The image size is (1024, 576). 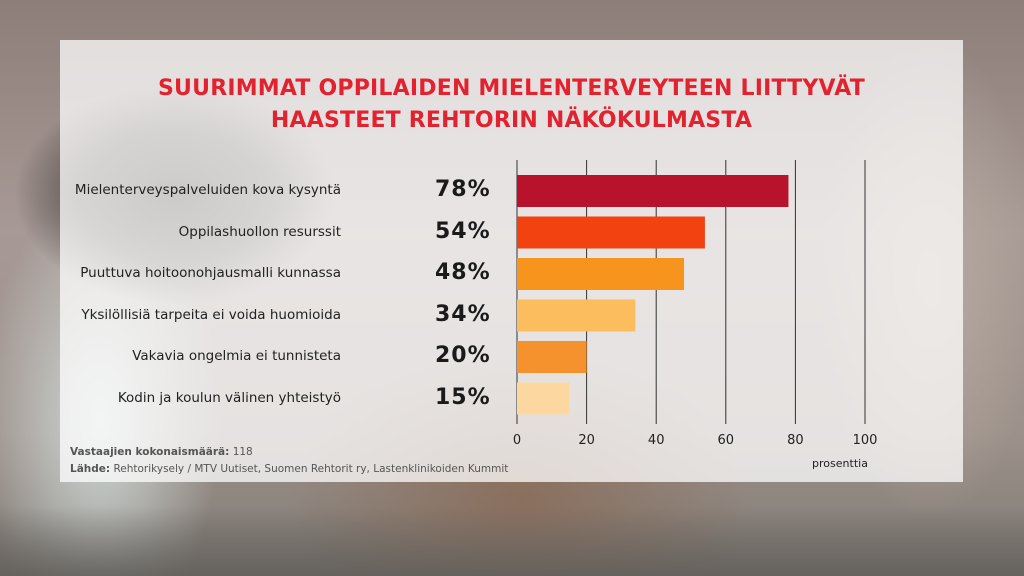 I want to click on x-tick-label-100: 100, so click(x=865, y=440).